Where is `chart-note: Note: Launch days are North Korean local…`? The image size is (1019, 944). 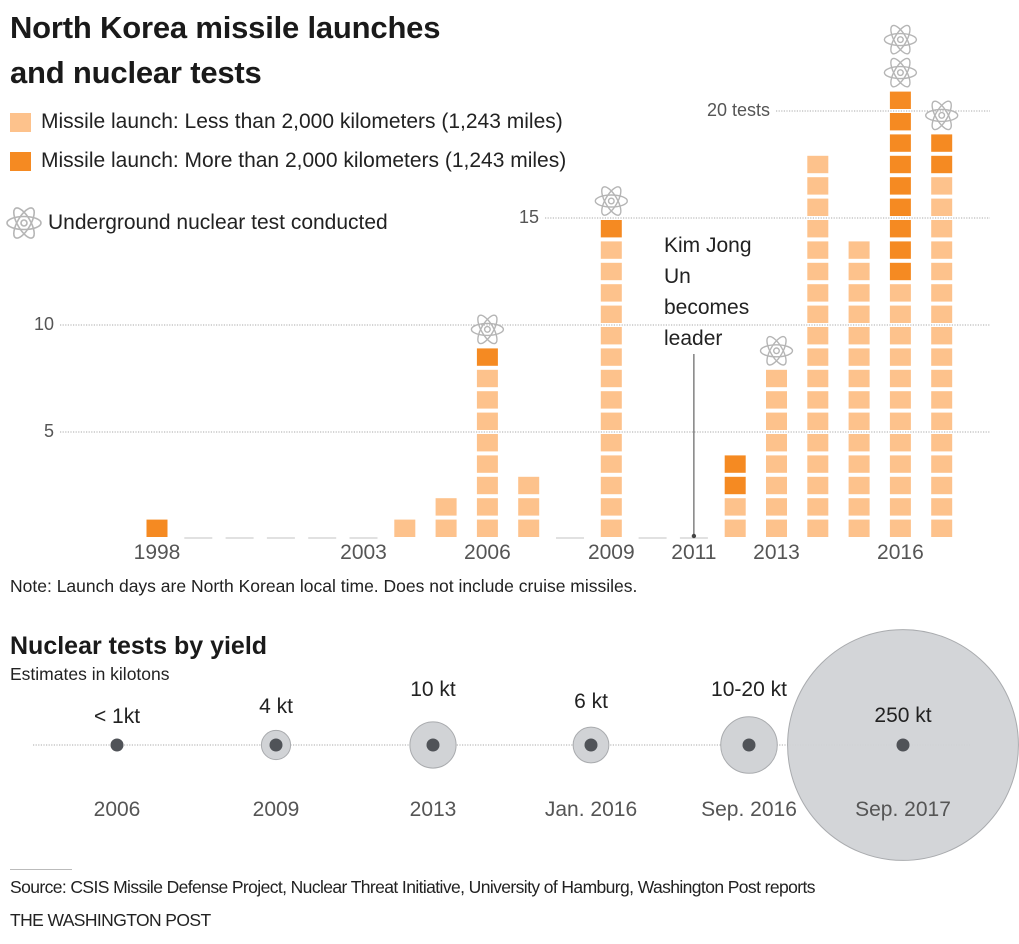
chart-note: Note: Launch days are North Korean local… is located at coordinates (324, 586).